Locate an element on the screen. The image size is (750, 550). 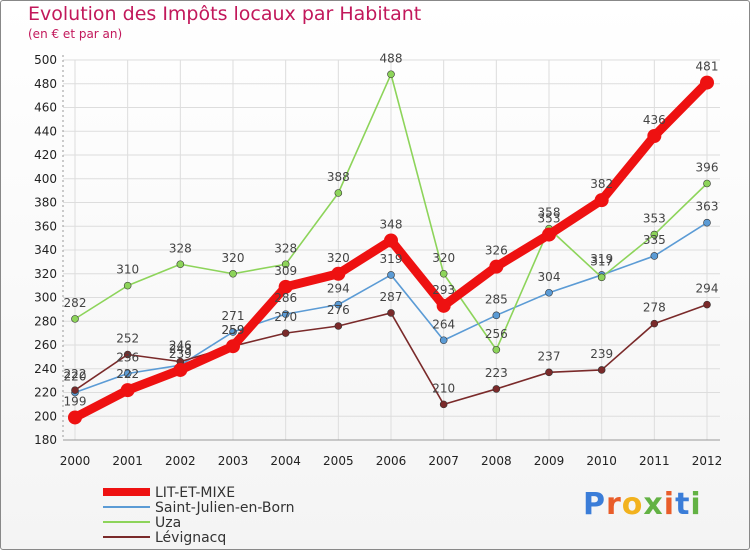
data-label: 282 is located at coordinates (75, 303).